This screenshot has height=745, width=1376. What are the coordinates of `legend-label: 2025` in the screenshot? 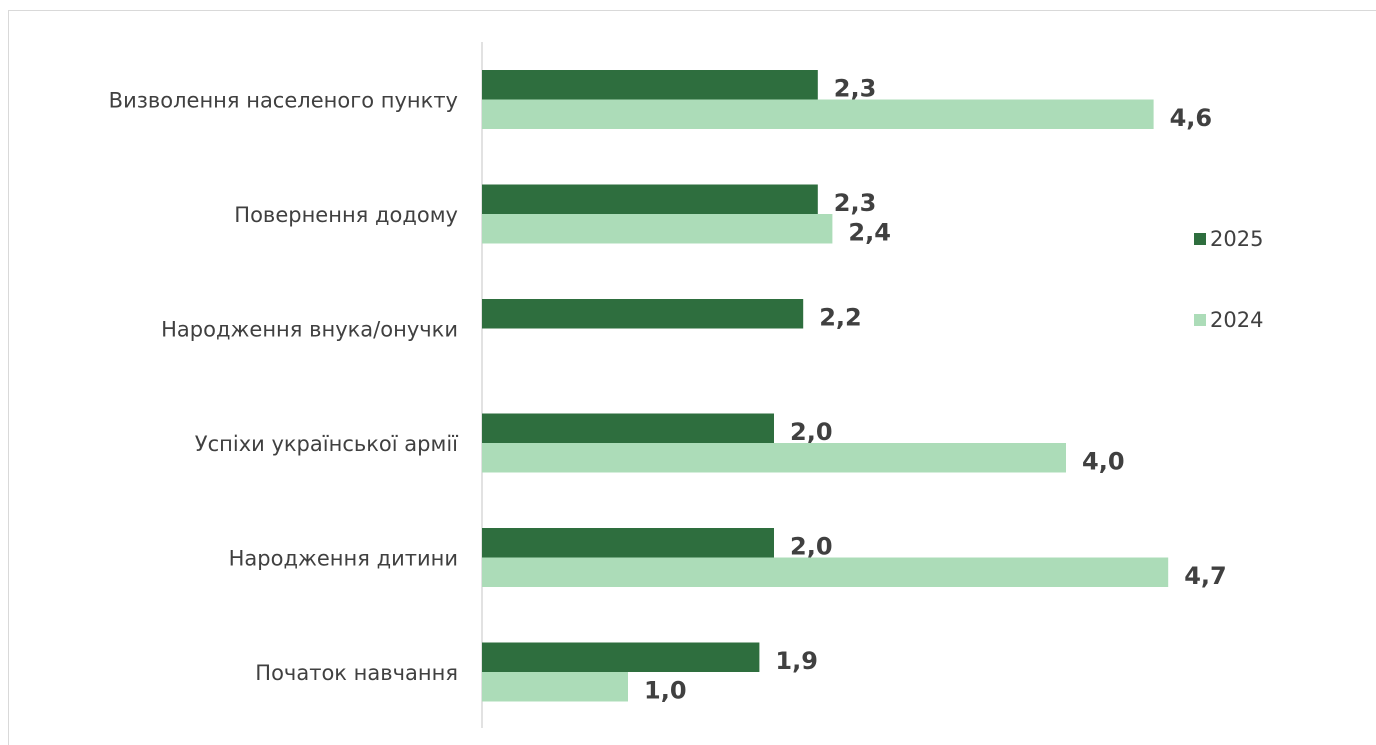 It's located at (1236, 239).